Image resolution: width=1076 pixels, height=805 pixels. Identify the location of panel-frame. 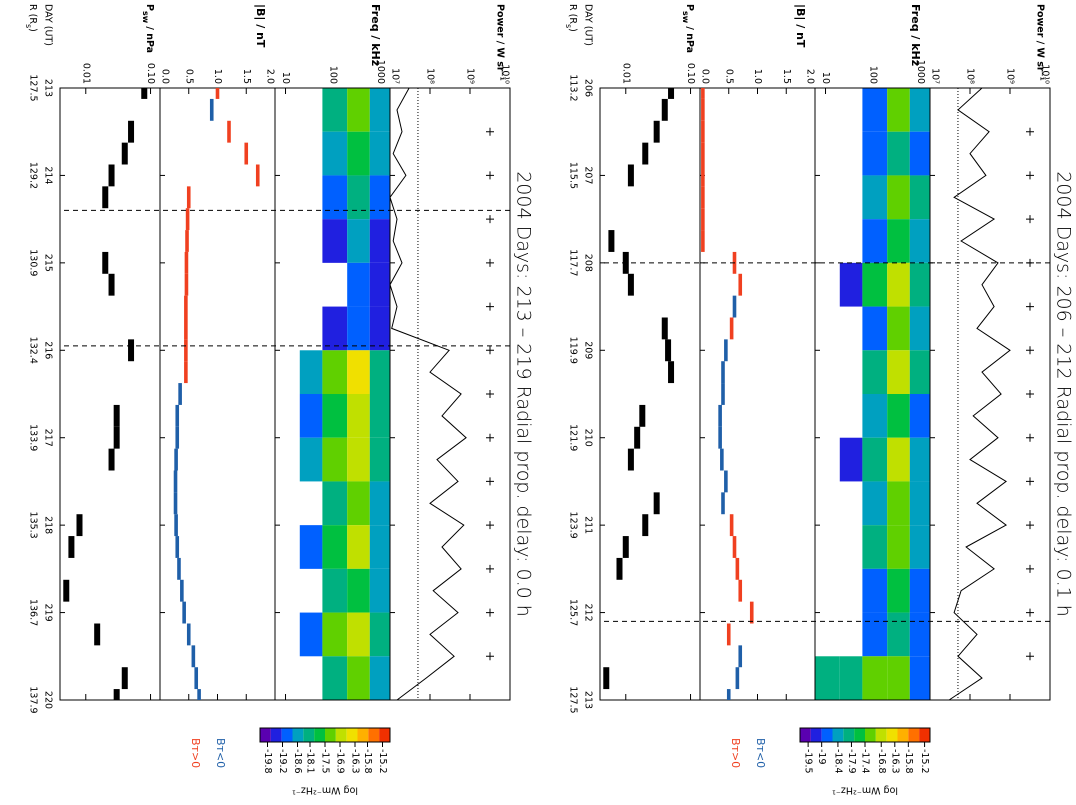
(757, 394).